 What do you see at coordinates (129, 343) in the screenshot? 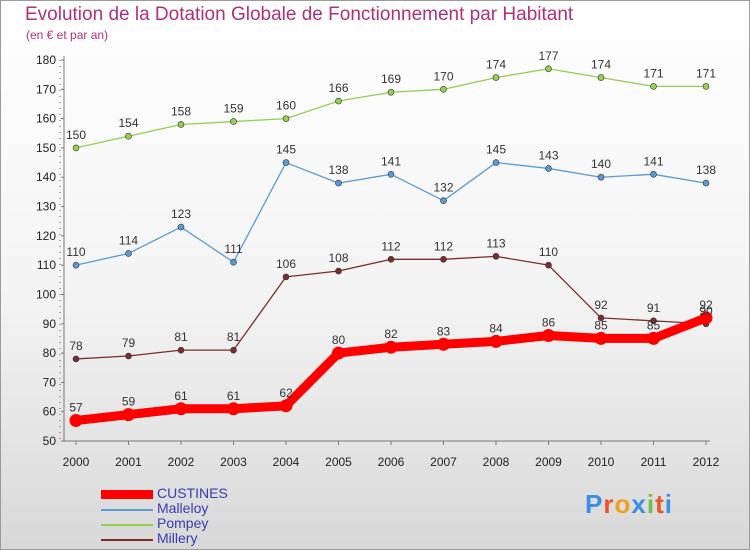
I see `data-label-millery: 79` at bounding box center [129, 343].